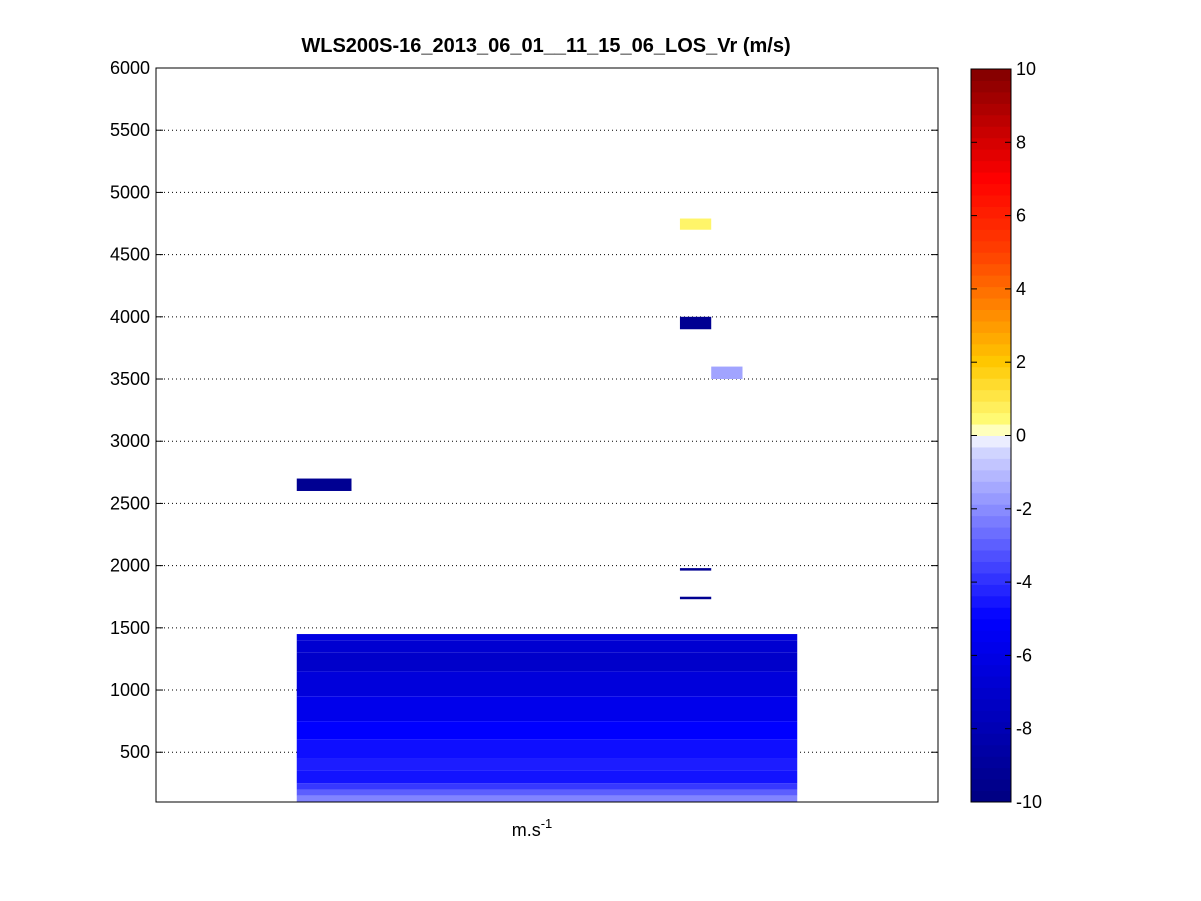 The image size is (1201, 901). I want to click on y-tick-label: 5000, so click(130, 192).